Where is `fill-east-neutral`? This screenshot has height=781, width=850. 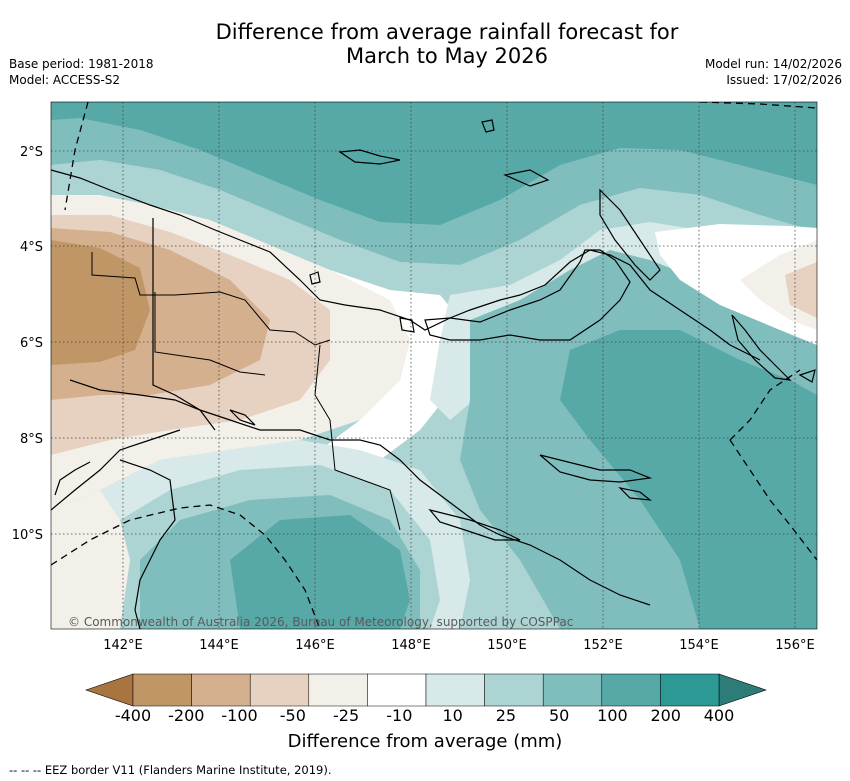 fill-east-neutral is located at coordinates (736, 284).